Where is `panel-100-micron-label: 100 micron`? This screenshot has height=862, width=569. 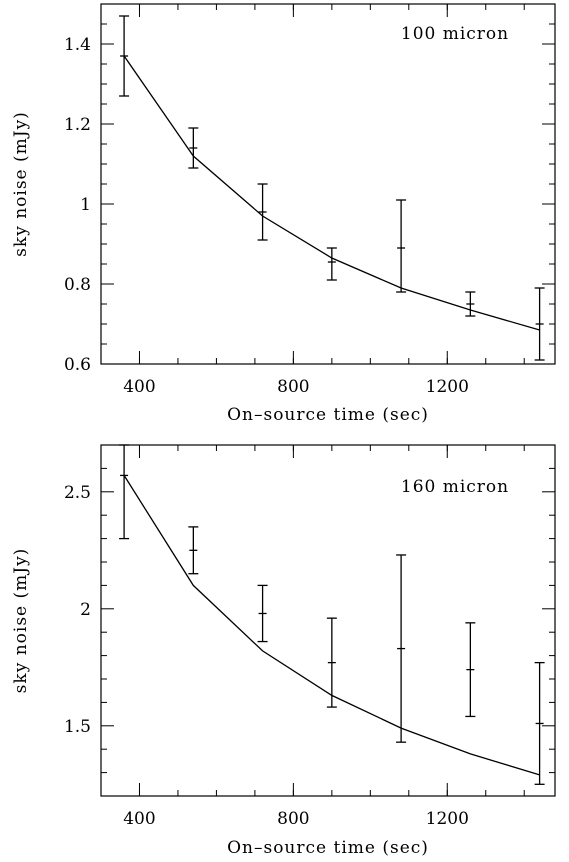 panel-100-micron-label: 100 micron is located at coordinates (455, 34).